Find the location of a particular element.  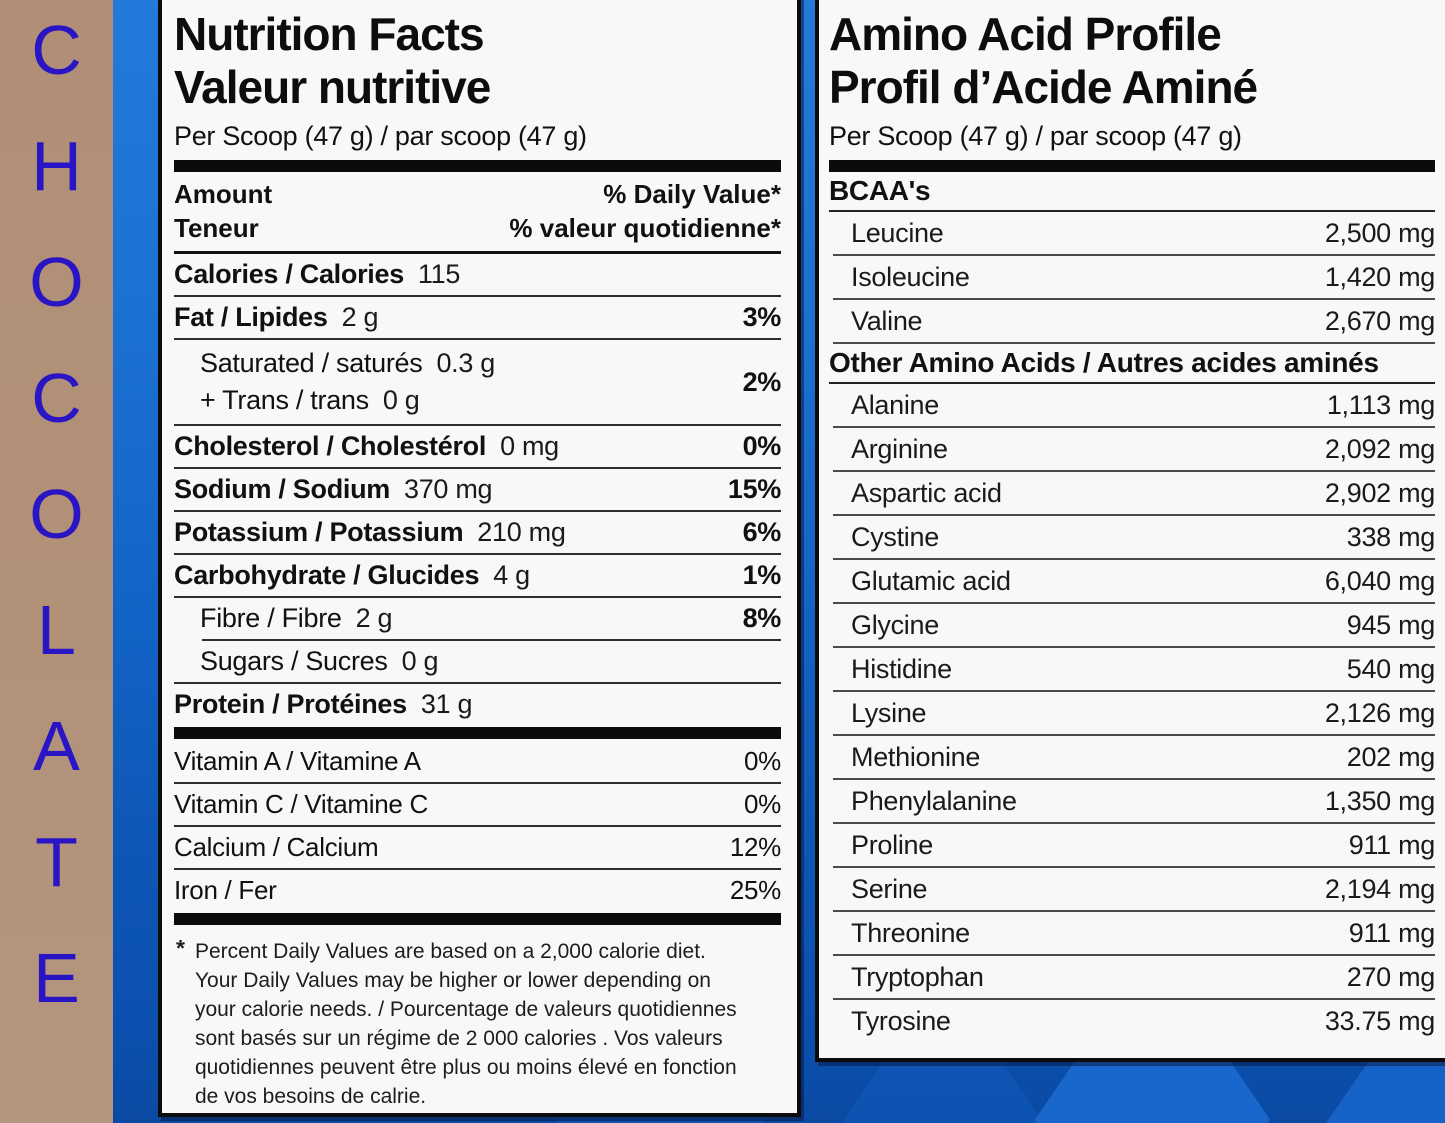

nutrient-row: Sodium / Sodium 370 mg 15% is located at coordinates (477, 489).